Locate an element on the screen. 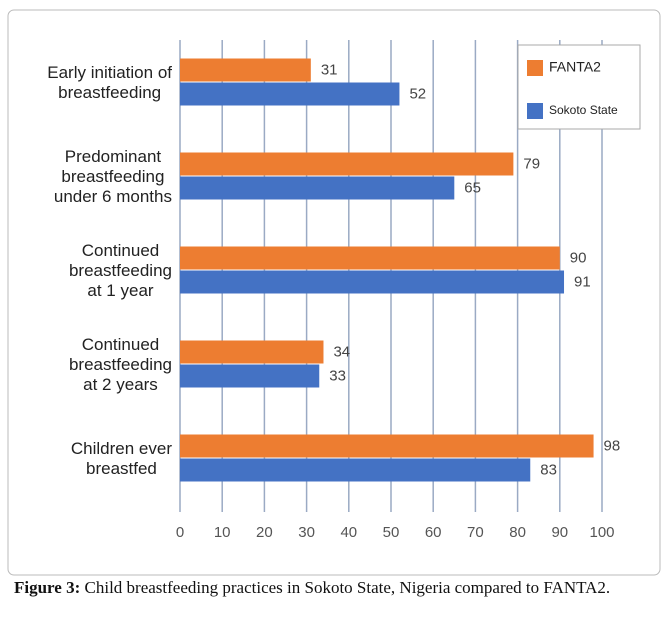 The image size is (667, 619). caption-label: Figure 3: is located at coordinates (47, 587).